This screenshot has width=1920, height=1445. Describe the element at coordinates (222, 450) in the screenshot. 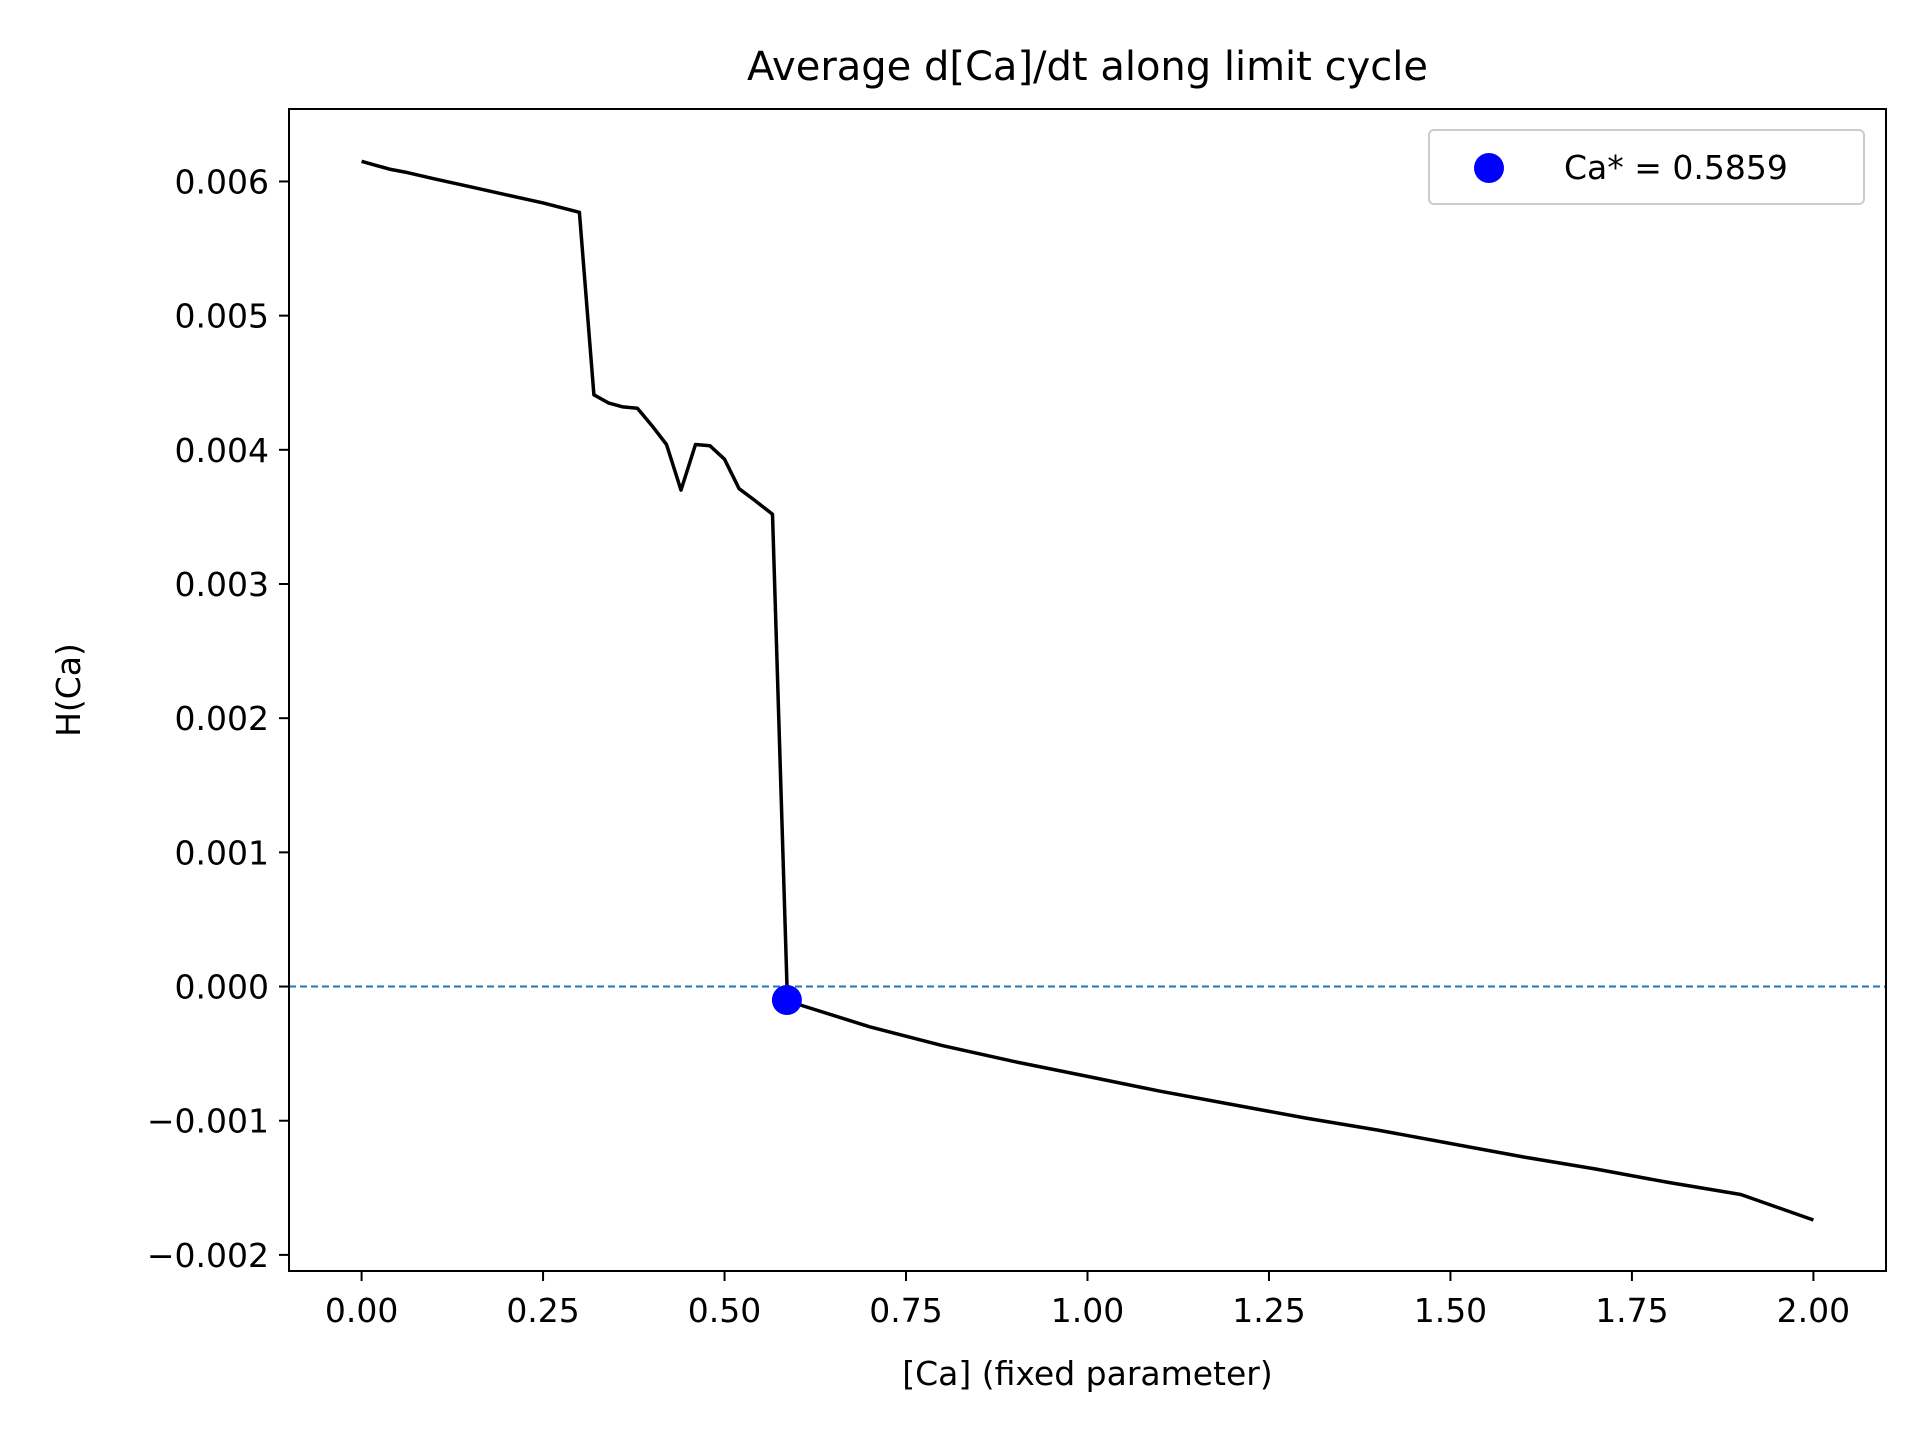

I see `y-tick-label: 0.004` at that location.